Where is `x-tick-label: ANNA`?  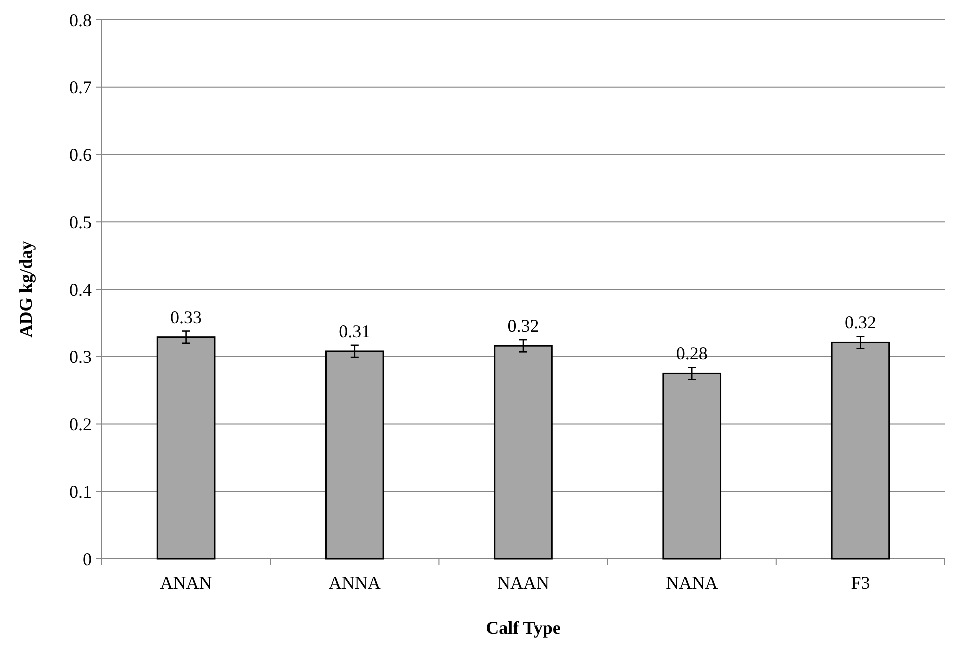
x-tick-label: ANNA is located at coordinates (354, 583).